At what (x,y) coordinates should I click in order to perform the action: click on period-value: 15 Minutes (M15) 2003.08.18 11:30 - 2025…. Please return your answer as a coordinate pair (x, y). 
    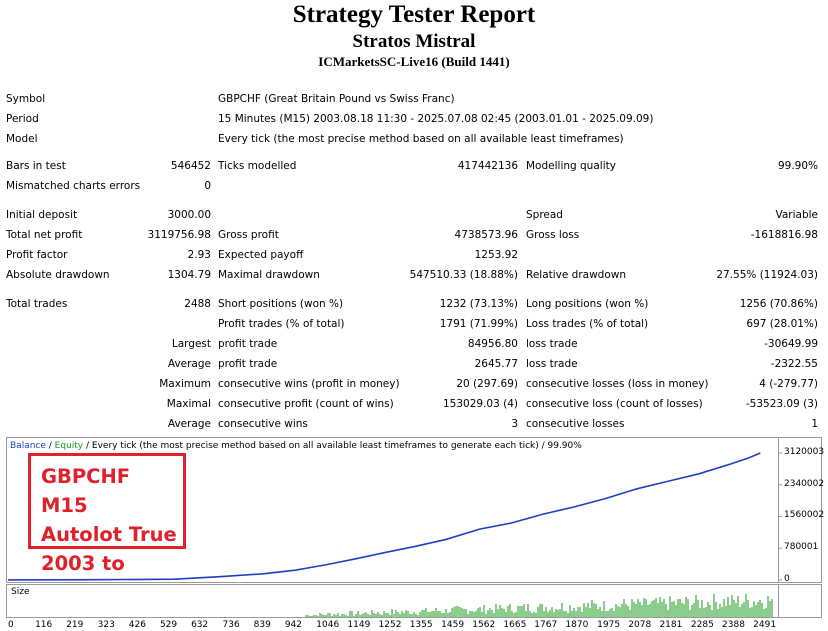
    Looking at the image, I should click on (436, 119).